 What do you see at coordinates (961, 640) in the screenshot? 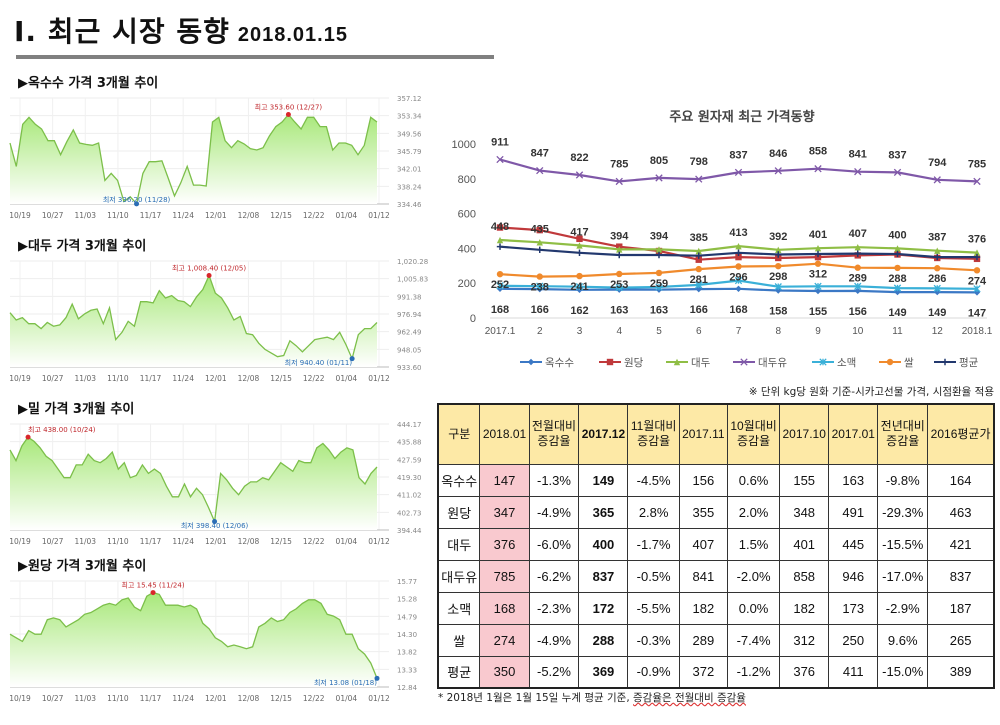
I see `table-cell: 265` at bounding box center [961, 640].